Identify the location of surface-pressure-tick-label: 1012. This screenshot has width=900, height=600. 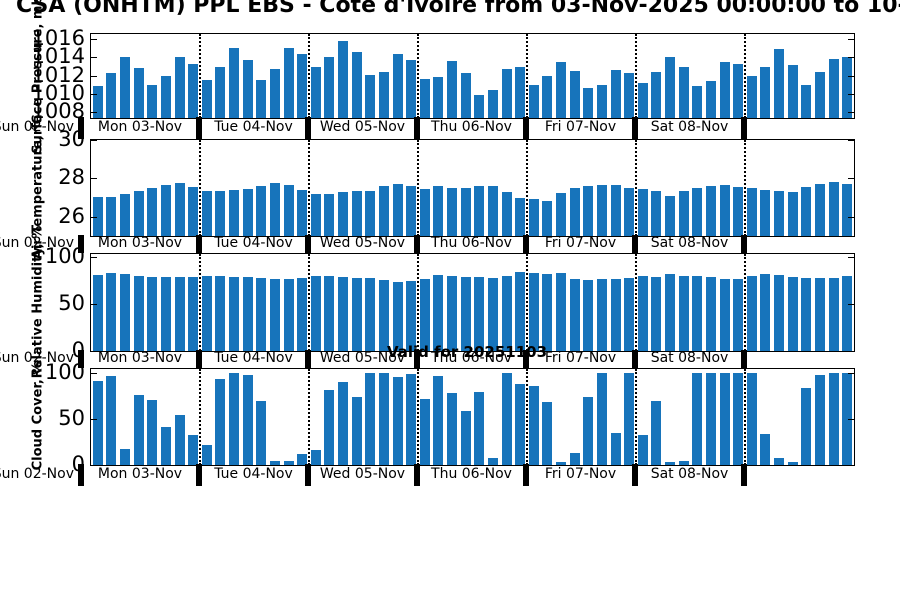
(58, 74).